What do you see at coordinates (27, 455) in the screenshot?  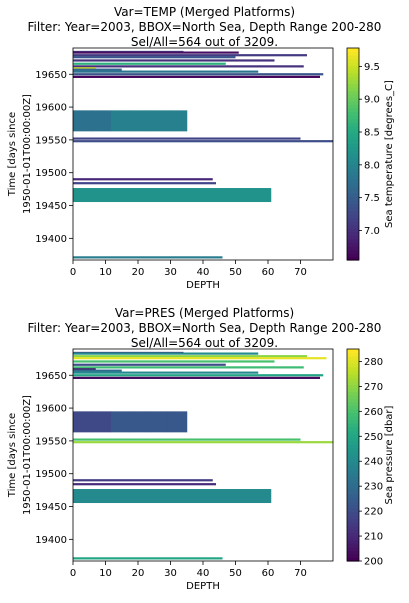 I see `y-axis-label-line: 1950-01-01T00:00:00Z]` at bounding box center [27, 455].